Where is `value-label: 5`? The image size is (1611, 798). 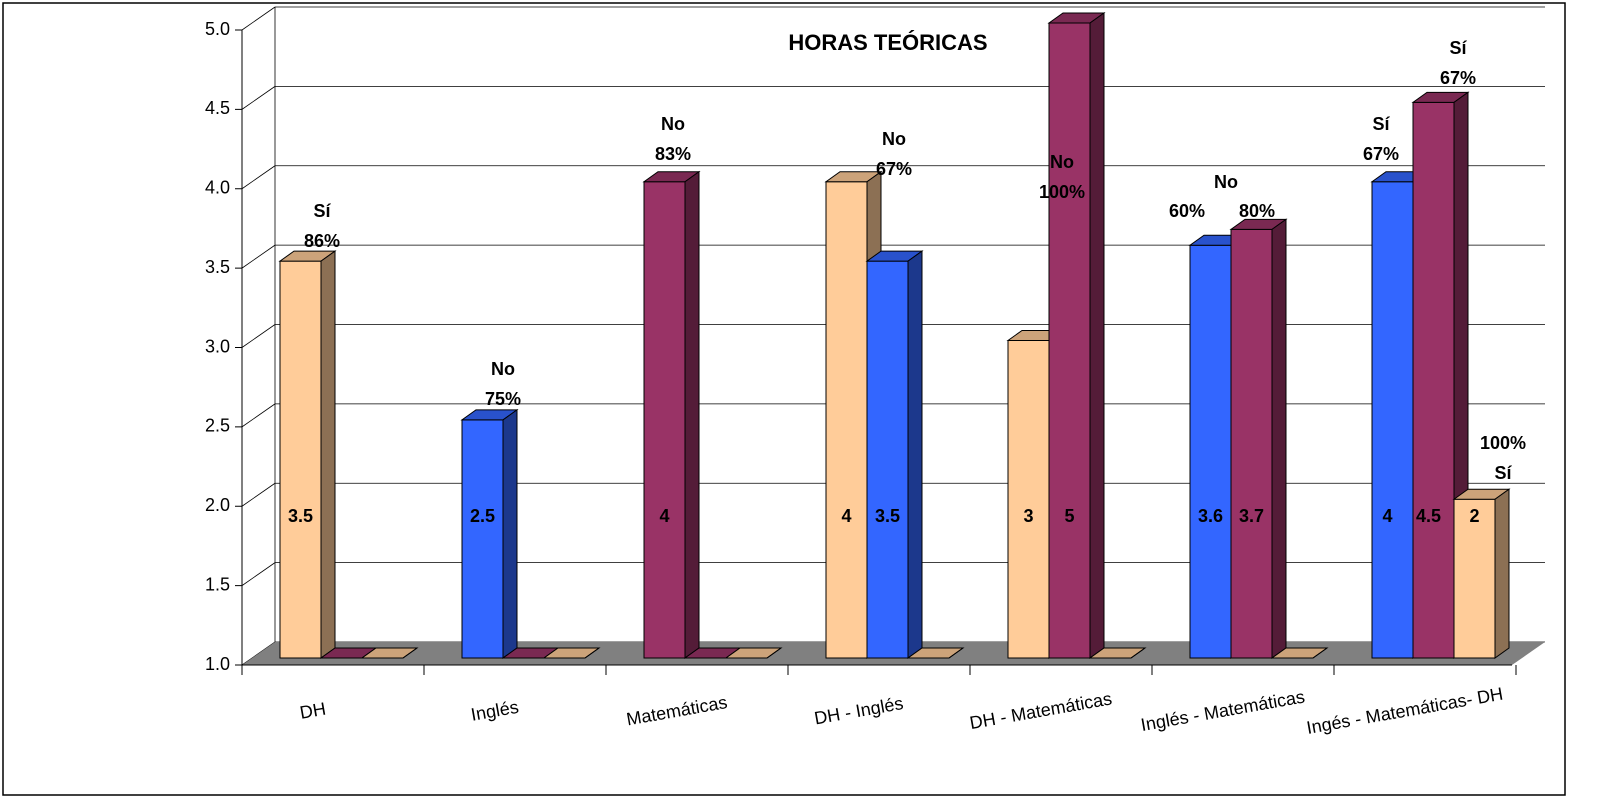 value-label: 5 is located at coordinates (1069, 516).